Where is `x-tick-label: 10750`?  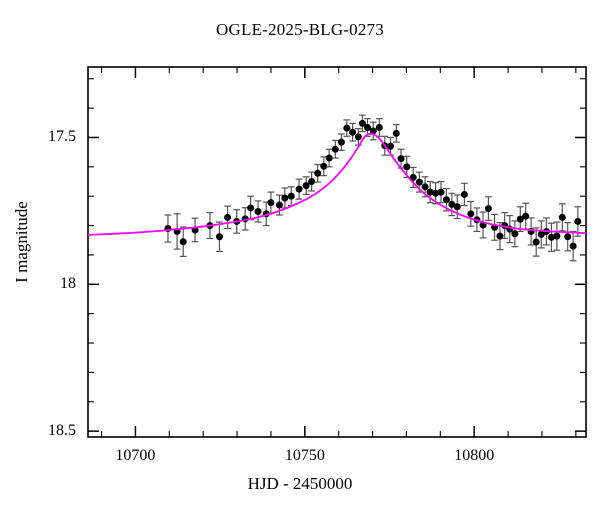
x-tick-label: 10750 is located at coordinates (304, 455).